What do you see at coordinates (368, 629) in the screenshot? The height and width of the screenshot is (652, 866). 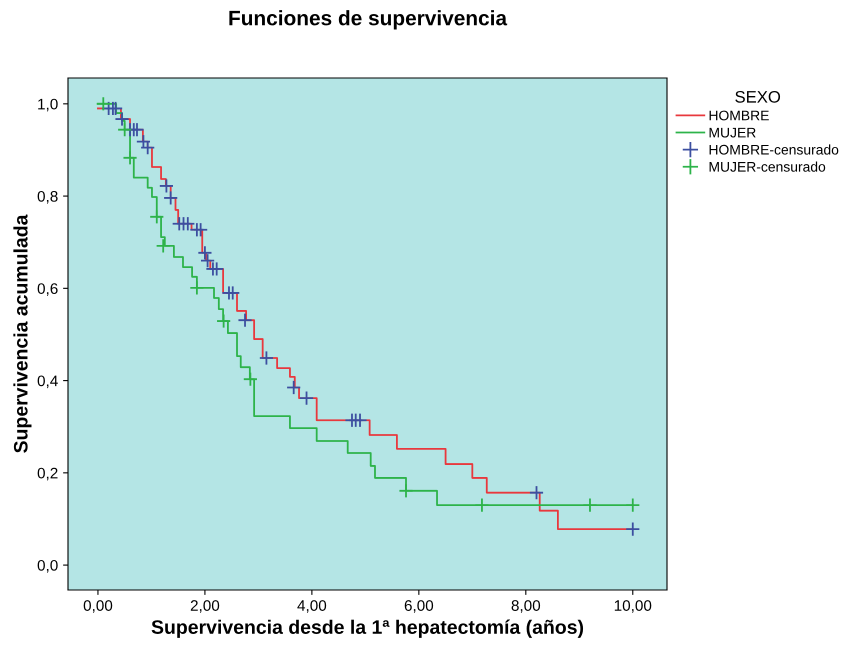 I see `x-axis-title: Supervivencia desde la 1ª hepatectomía (años)` at bounding box center [368, 629].